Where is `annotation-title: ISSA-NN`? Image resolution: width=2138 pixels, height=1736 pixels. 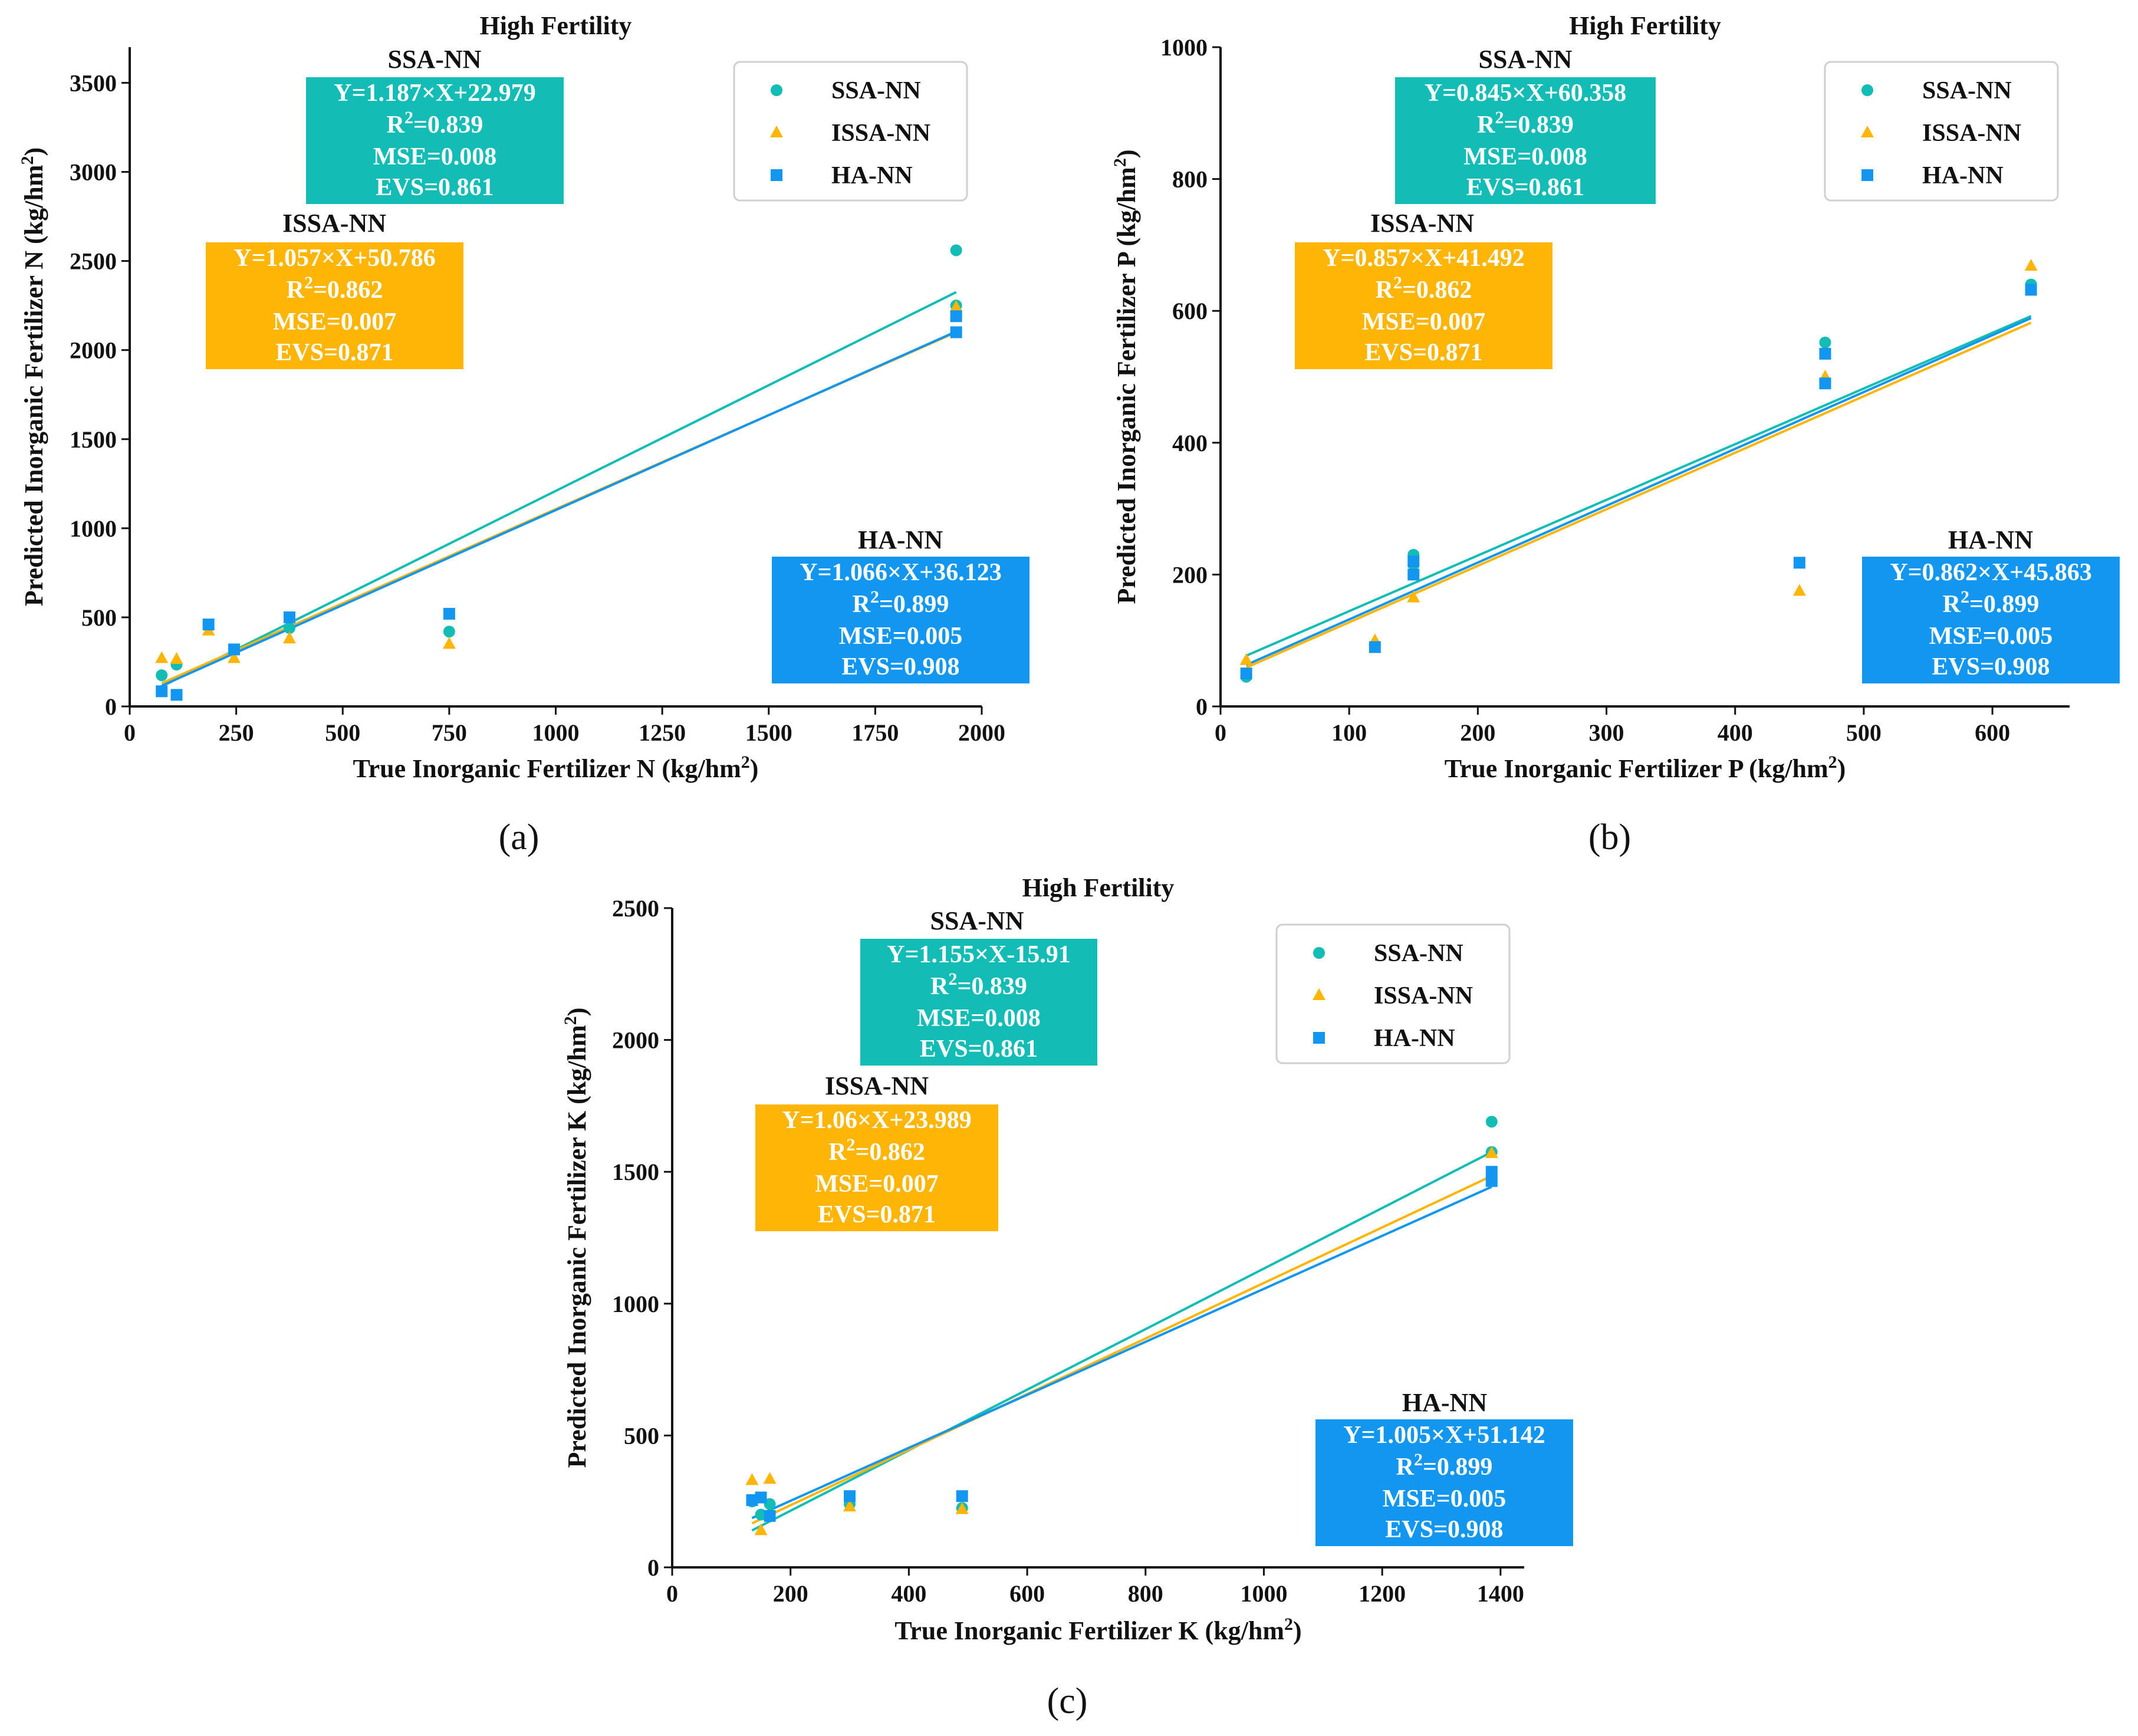 annotation-title: ISSA-NN is located at coordinates (1422, 223).